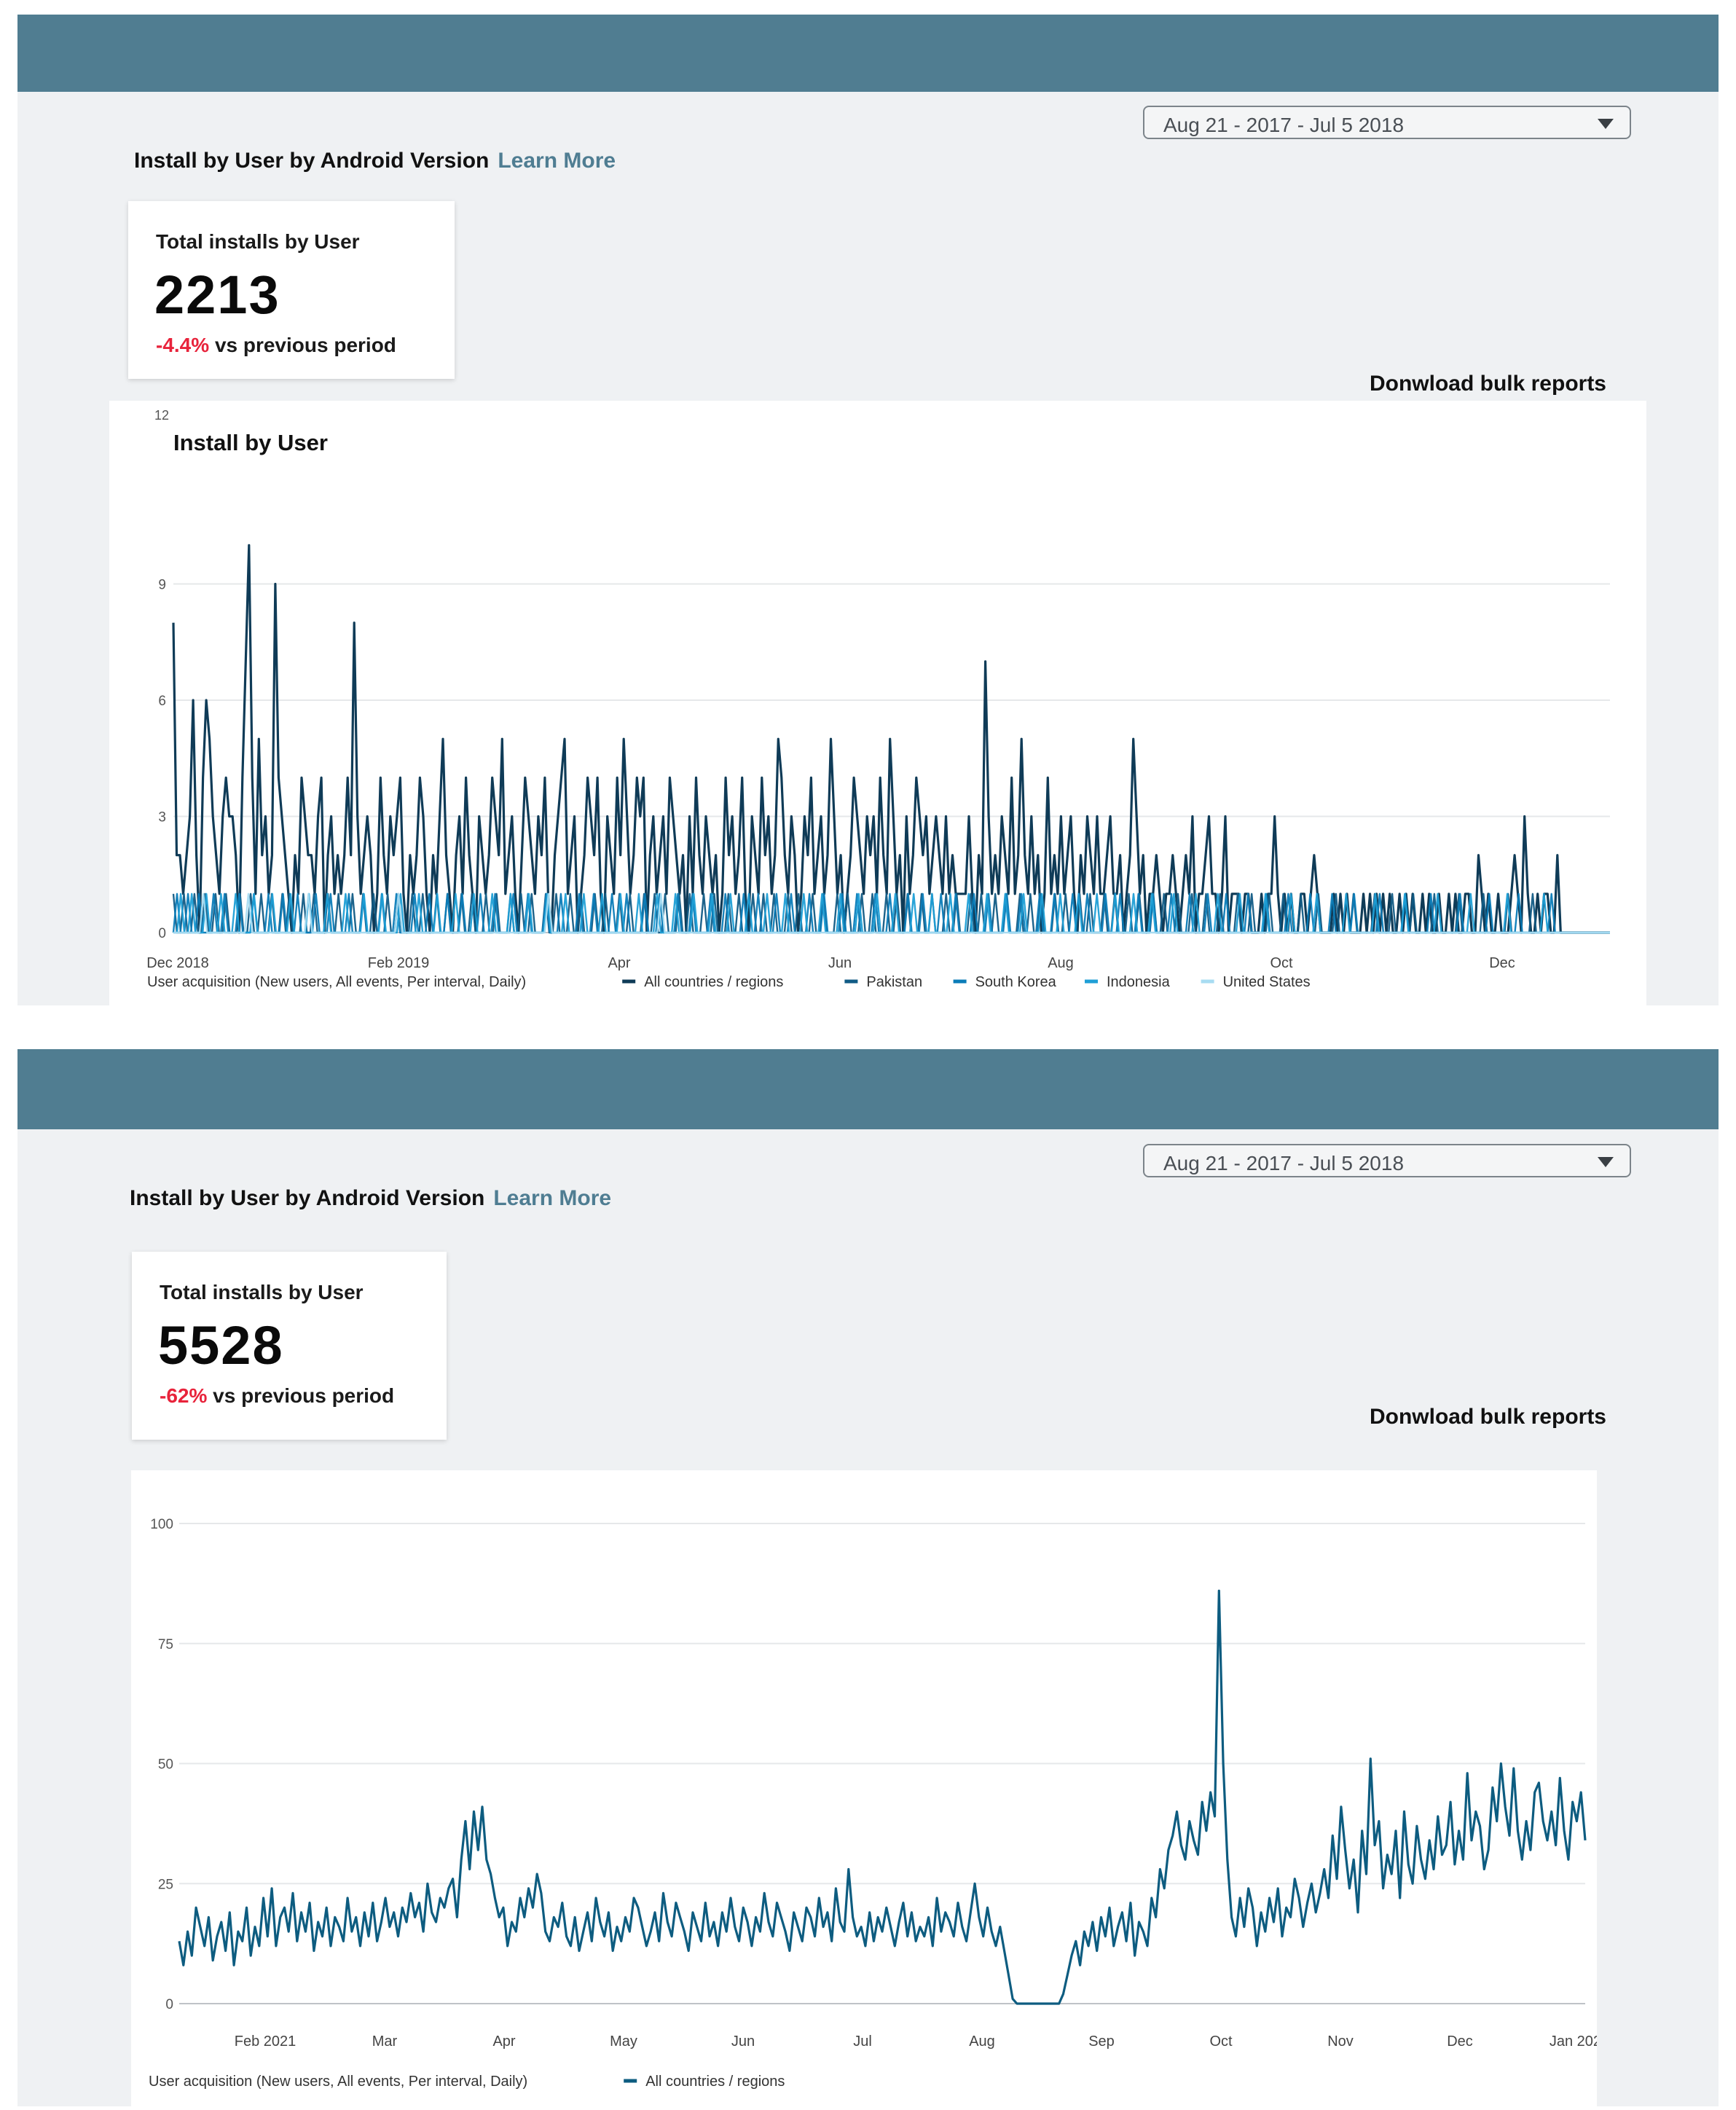 The height and width of the screenshot is (2110, 1736). I want to click on legend-item: Pakistan, so click(894, 982).